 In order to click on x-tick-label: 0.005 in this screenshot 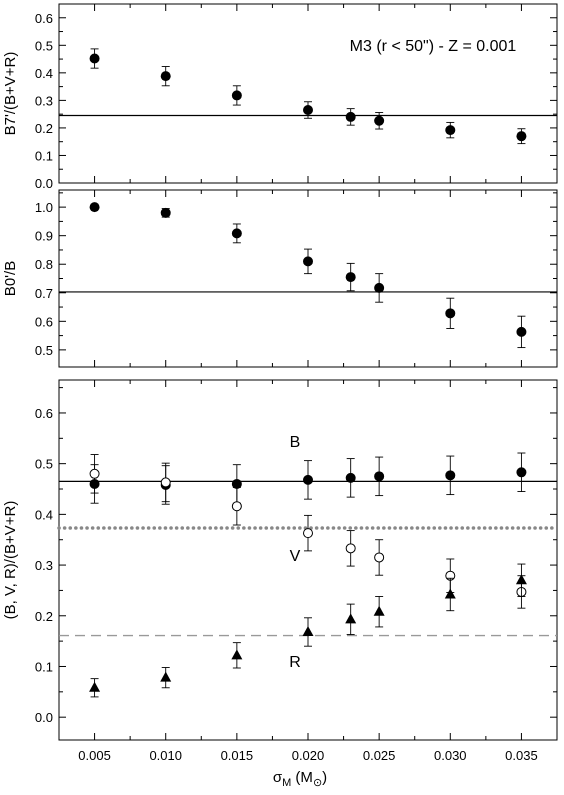, I will do `click(94, 755)`.